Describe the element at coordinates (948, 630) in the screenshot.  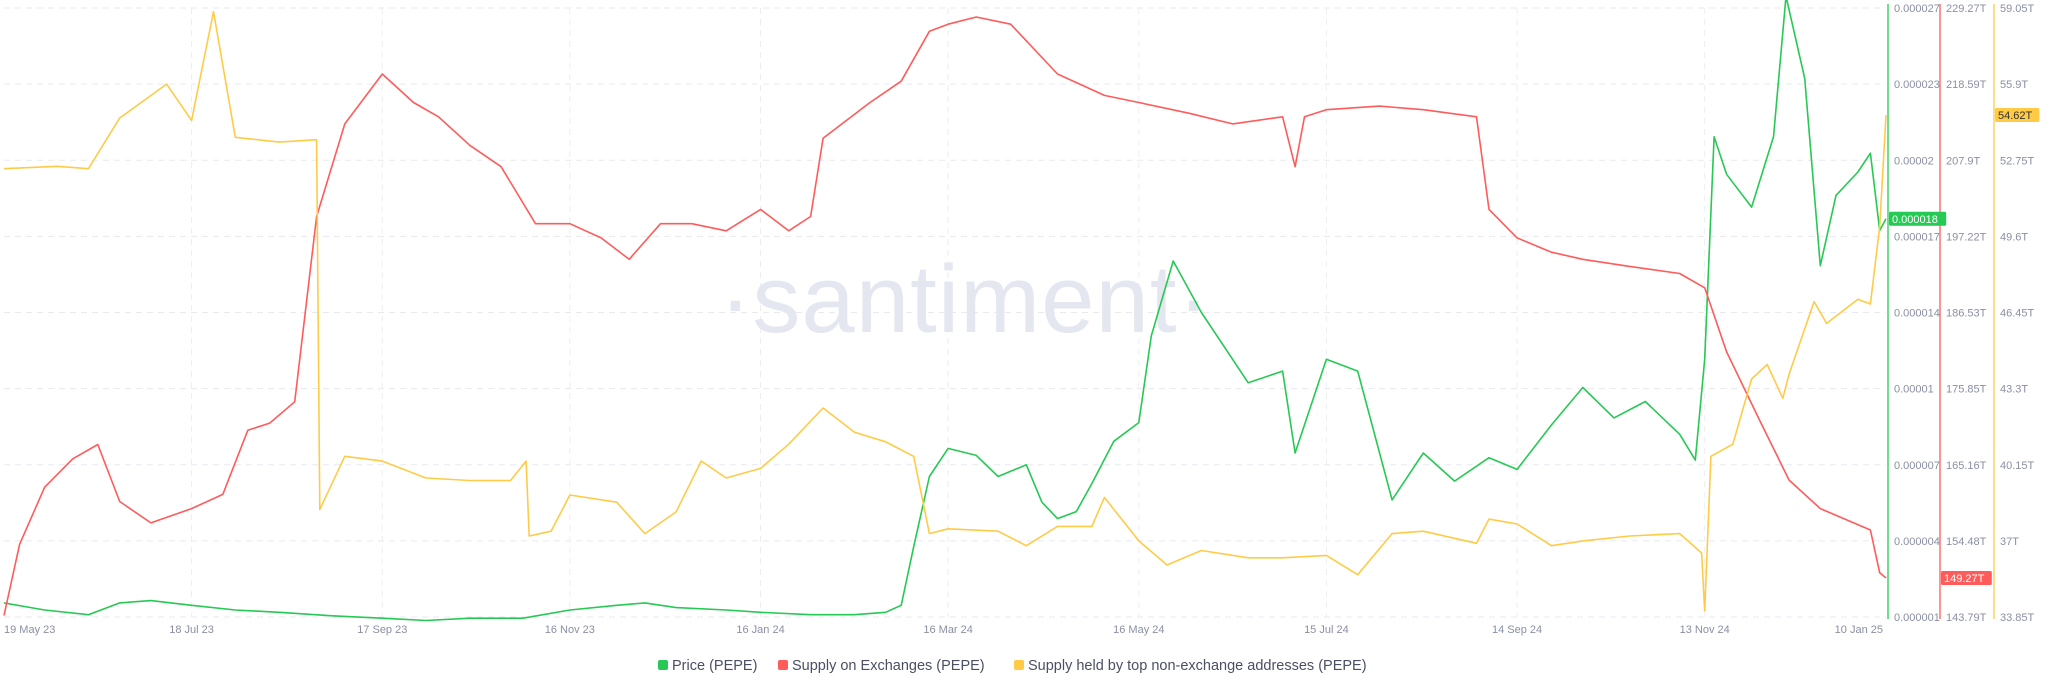
I see `x-tick-label: 16 Mar 24` at that location.